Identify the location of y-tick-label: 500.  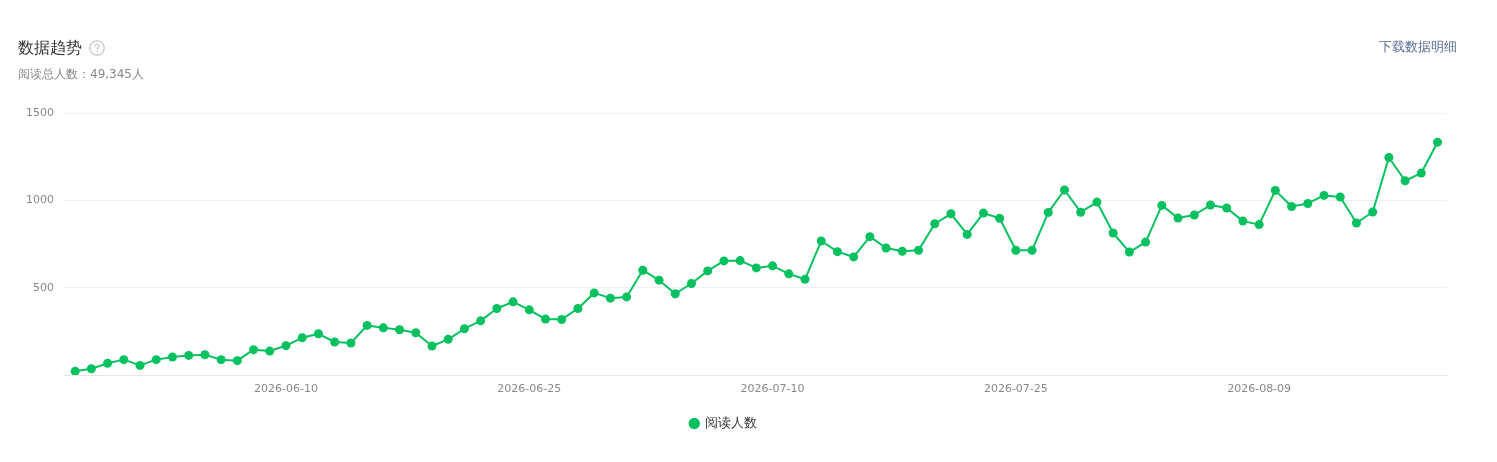
(43, 287).